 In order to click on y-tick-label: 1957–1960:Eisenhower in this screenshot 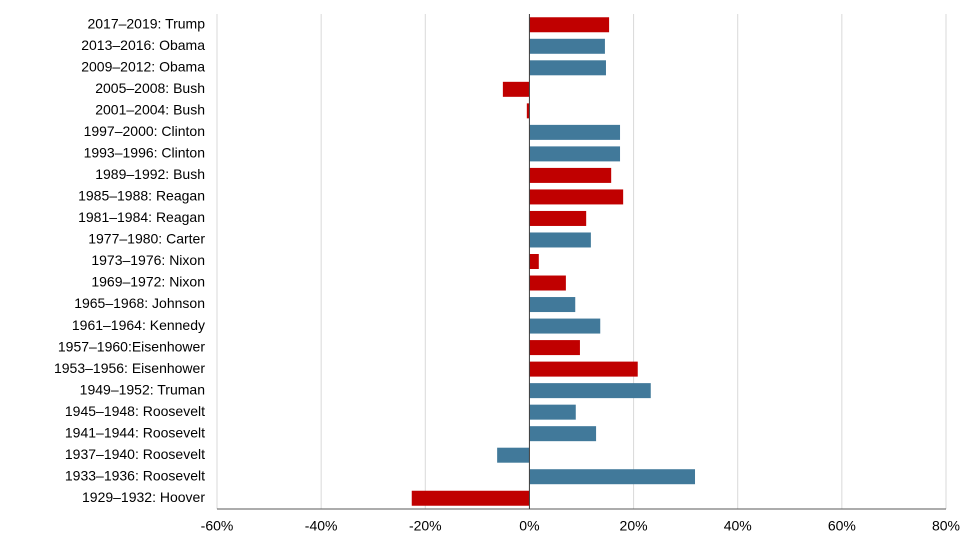, I will do `click(131, 346)`.